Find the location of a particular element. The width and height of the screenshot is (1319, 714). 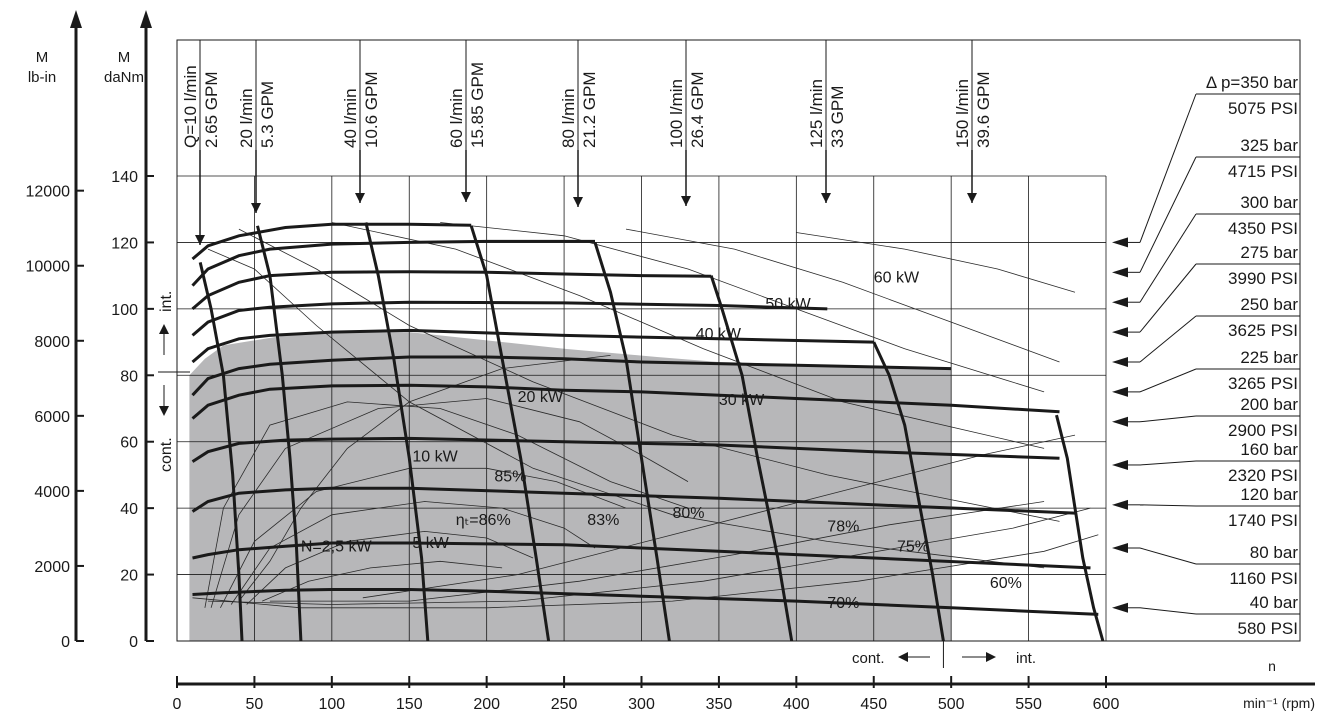

flow-sublabel: 26.4 GPM is located at coordinates (697, 109).